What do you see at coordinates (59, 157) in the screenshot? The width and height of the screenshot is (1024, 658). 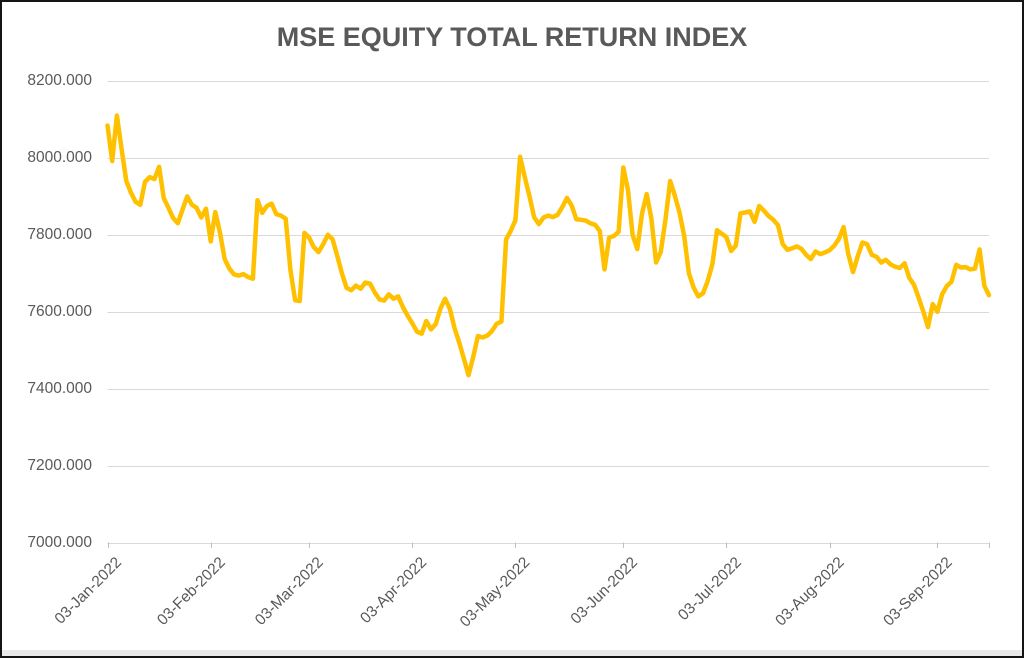 I see `y-tick-label: 8000.000` at bounding box center [59, 157].